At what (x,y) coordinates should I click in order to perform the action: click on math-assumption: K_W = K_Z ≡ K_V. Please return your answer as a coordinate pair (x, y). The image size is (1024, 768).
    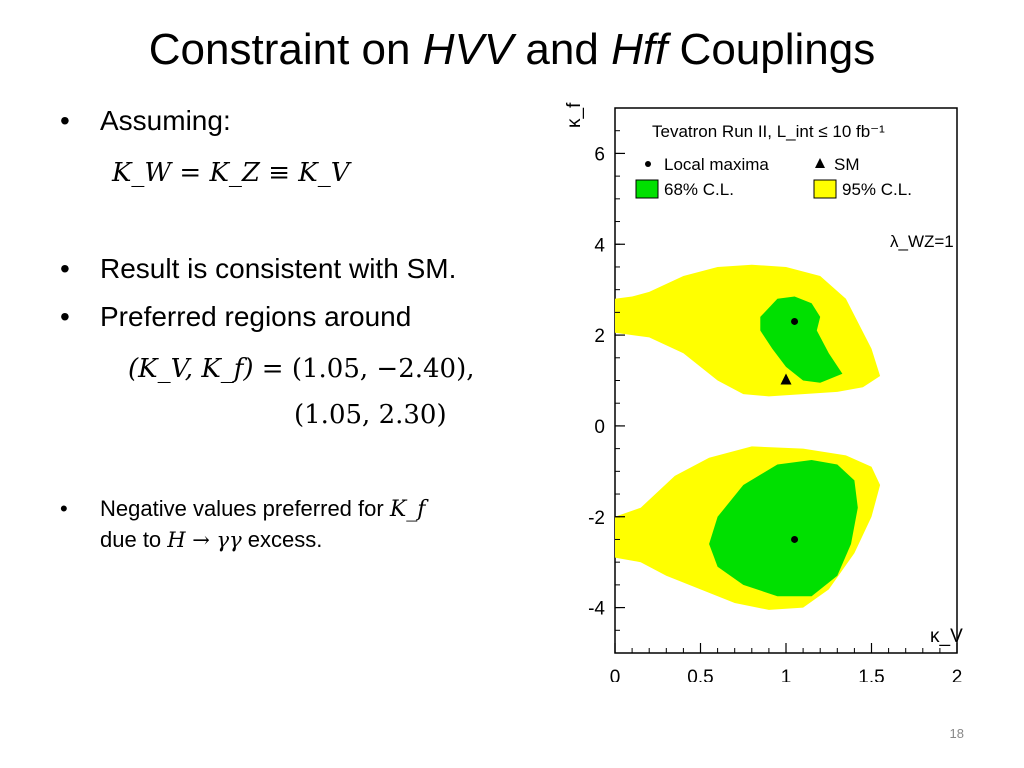
    Looking at the image, I should click on (231, 173).